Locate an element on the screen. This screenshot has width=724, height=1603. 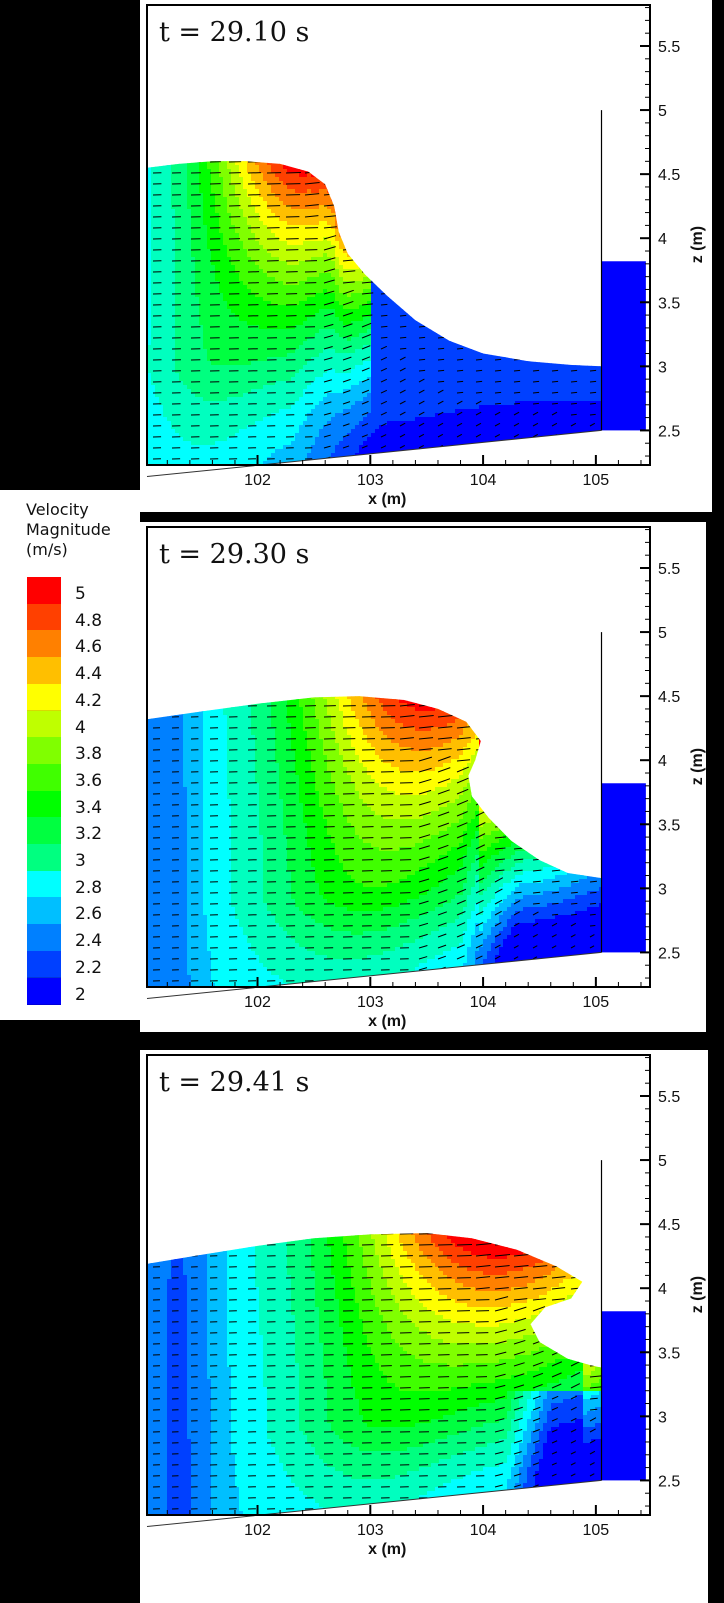
colorbar-label: 4.6 is located at coordinates (88, 647).